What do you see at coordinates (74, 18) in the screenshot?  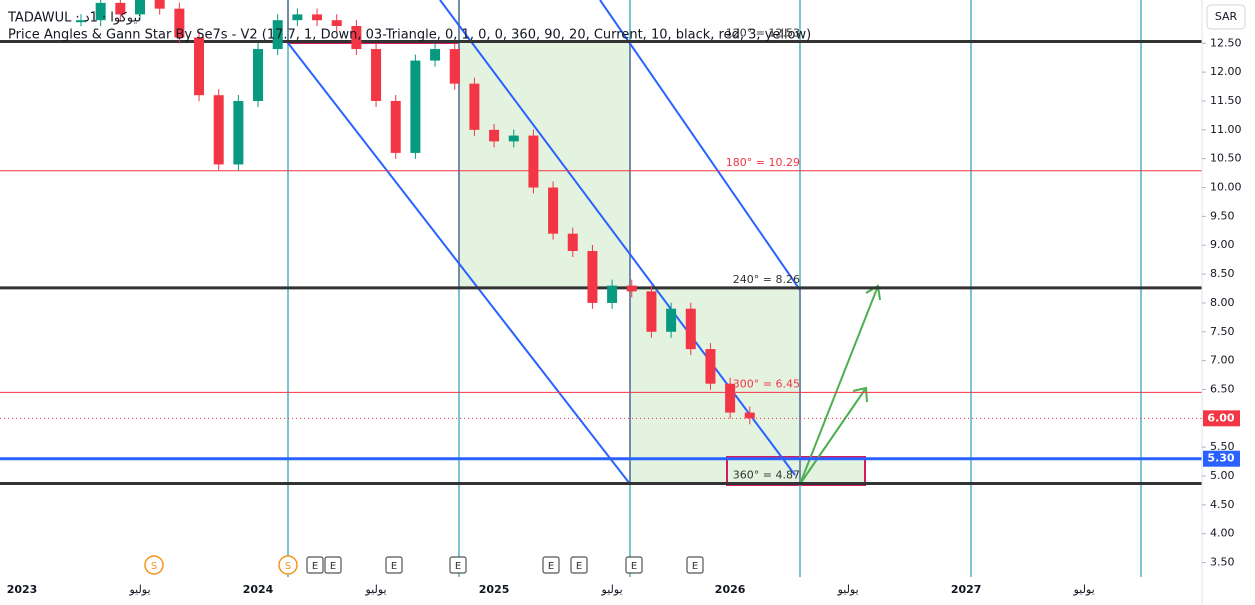 I see `symbol: TADAWUL · نيوكوا · 1د` at bounding box center [74, 18].